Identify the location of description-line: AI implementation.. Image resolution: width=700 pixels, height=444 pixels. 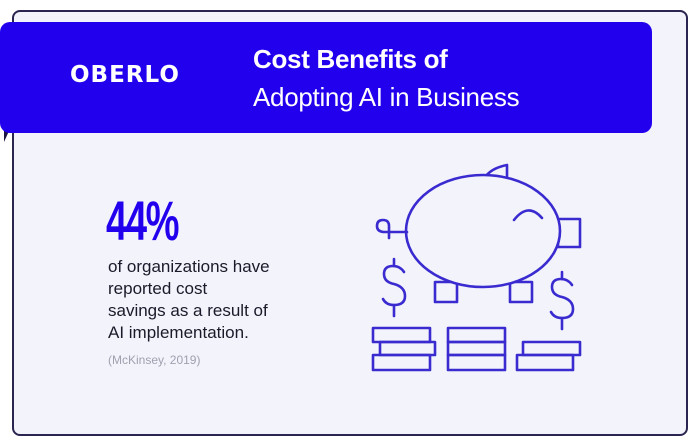
(178, 332).